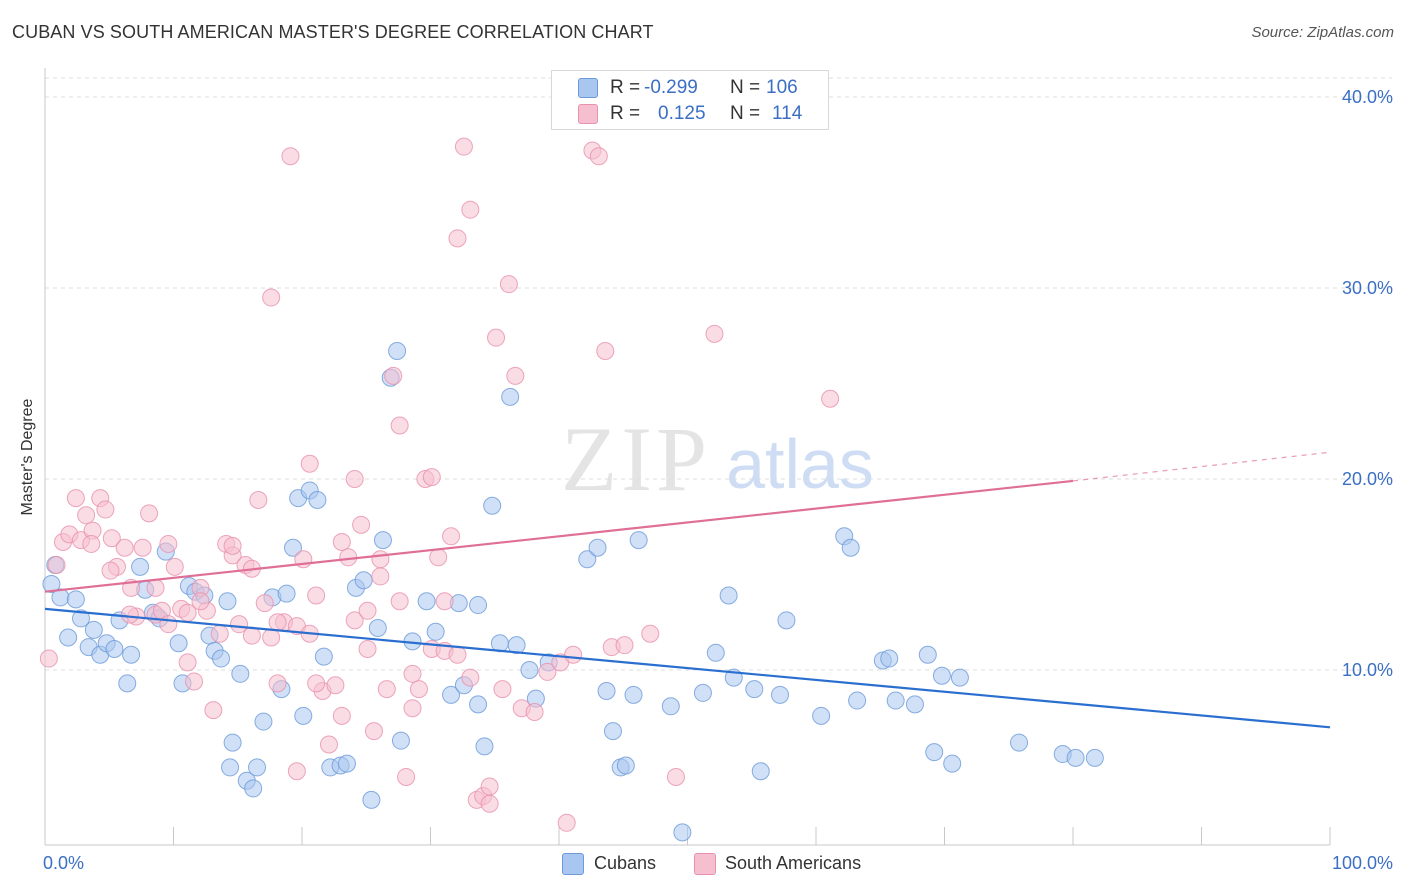 This screenshot has width=1406, height=892. I want to click on bottom-legend-swatch-cubans, so click(573, 864).